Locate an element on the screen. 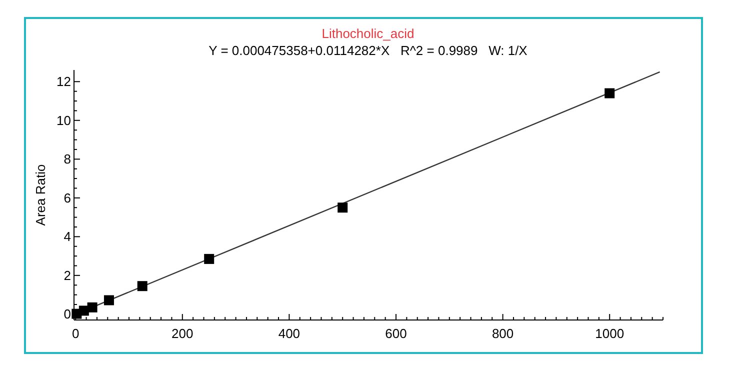  y-axis-title: Area Ratio is located at coordinates (40, 195).